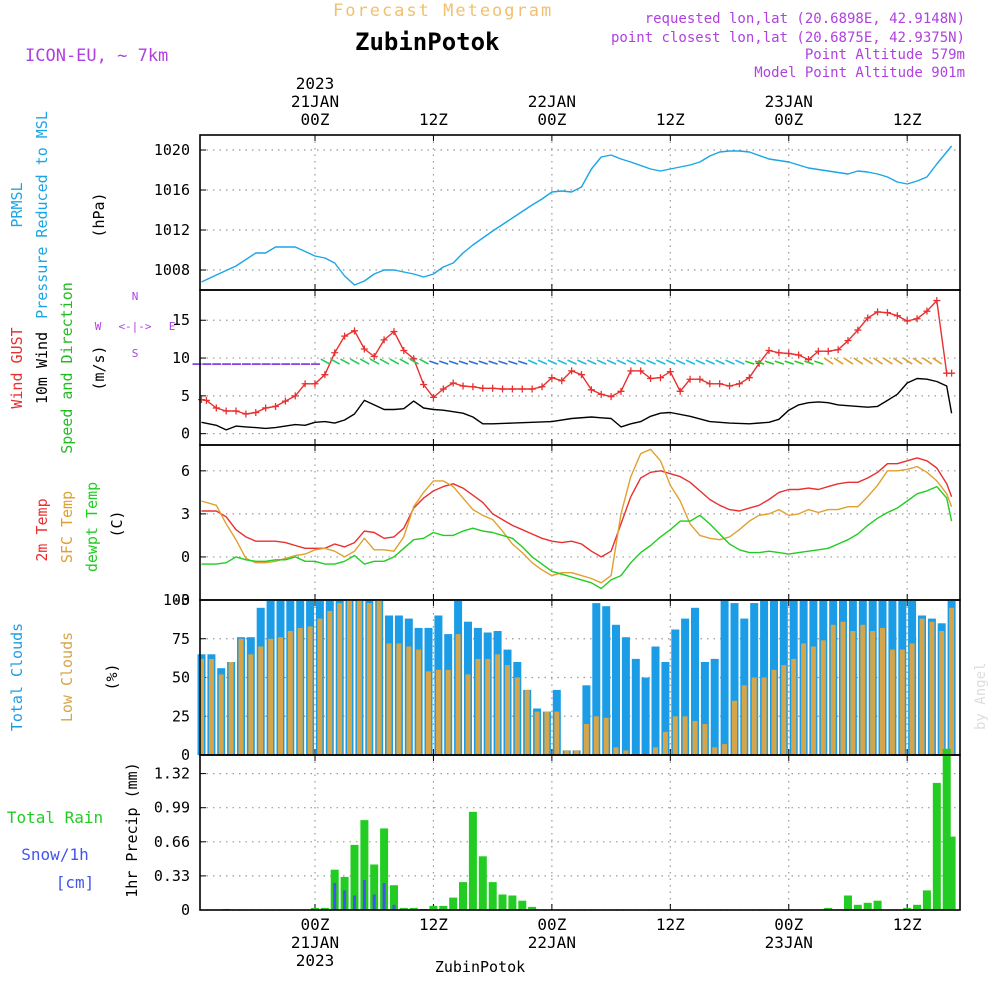  Describe the element at coordinates (789, 942) in the screenshot. I see `bottom-axis-label: 23JAN` at that location.